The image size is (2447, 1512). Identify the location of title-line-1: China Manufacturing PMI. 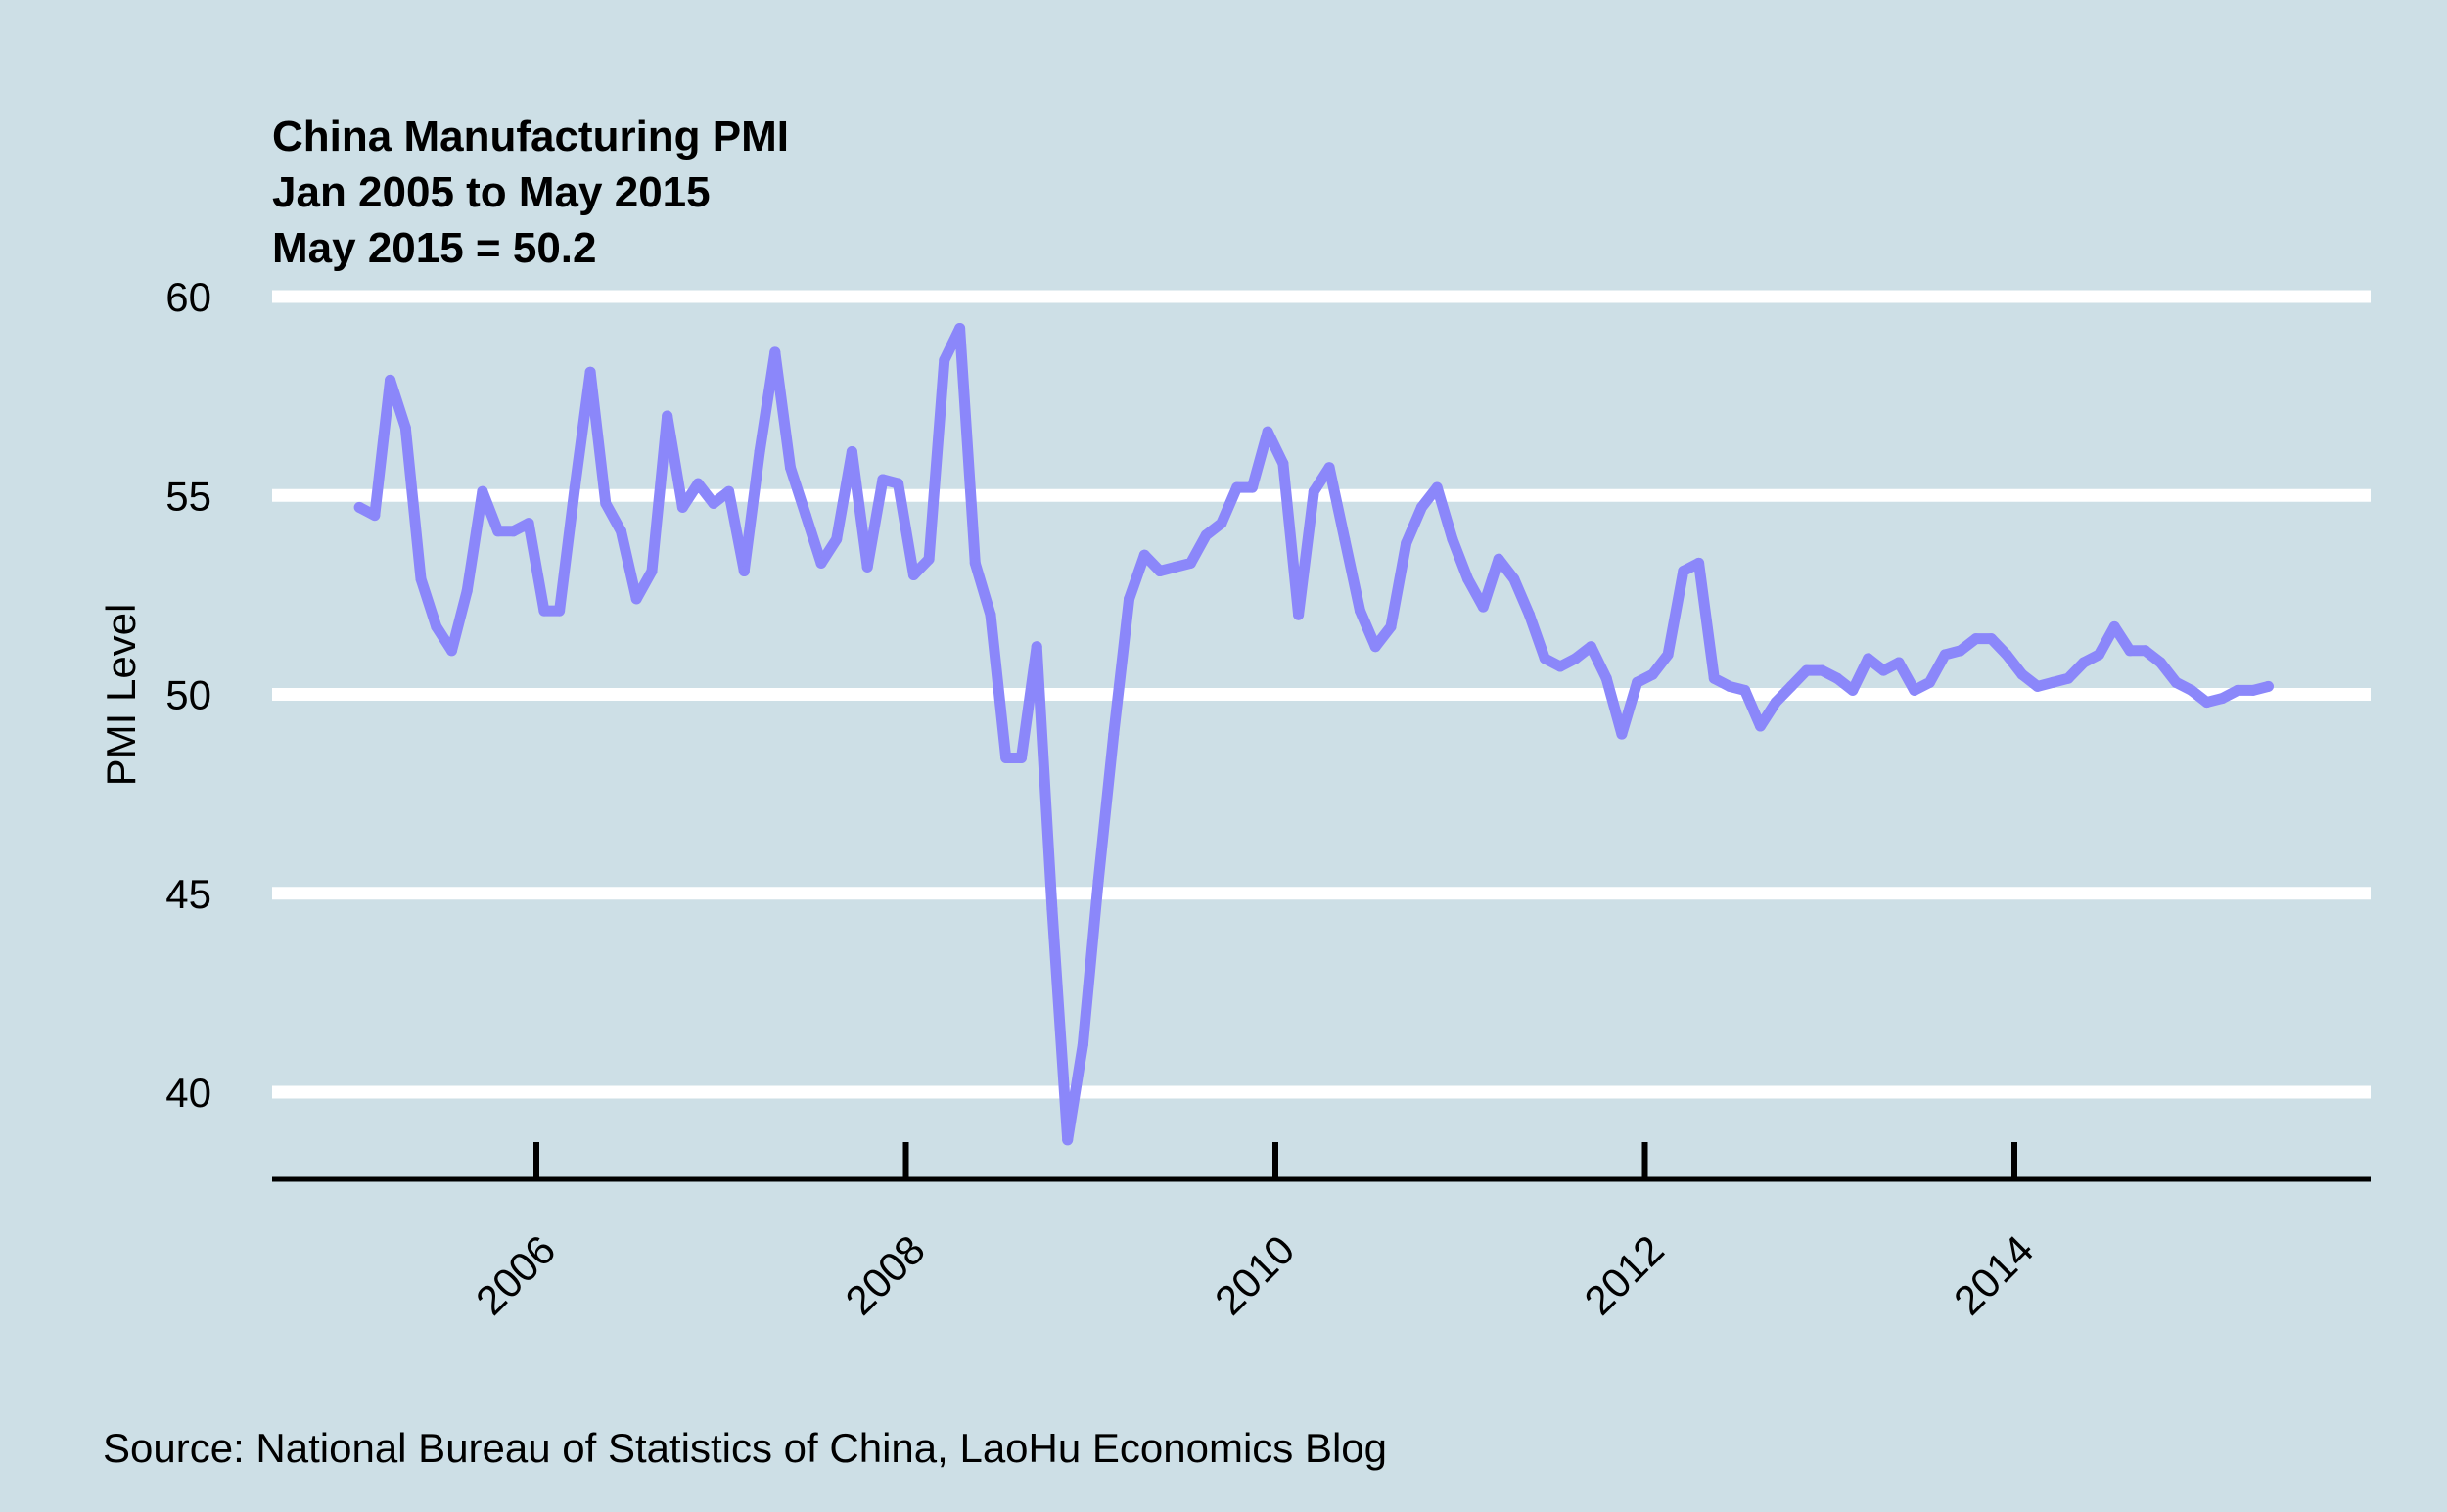
(531, 136).